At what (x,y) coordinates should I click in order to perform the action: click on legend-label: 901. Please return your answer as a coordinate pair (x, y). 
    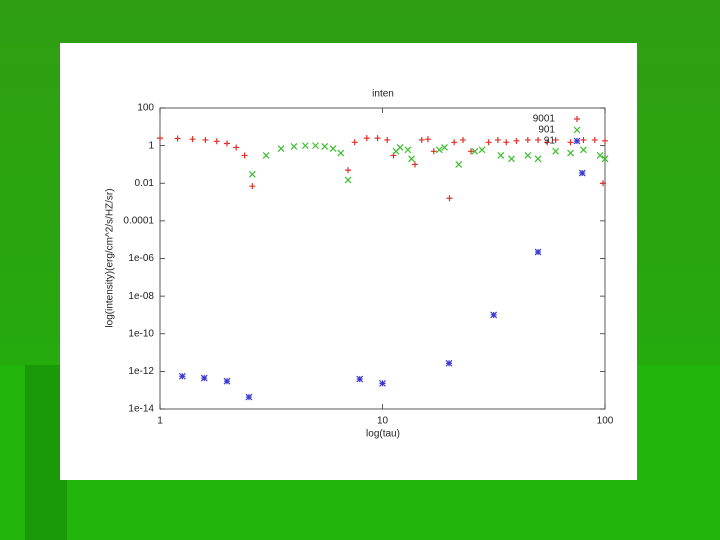
    Looking at the image, I should click on (546, 130).